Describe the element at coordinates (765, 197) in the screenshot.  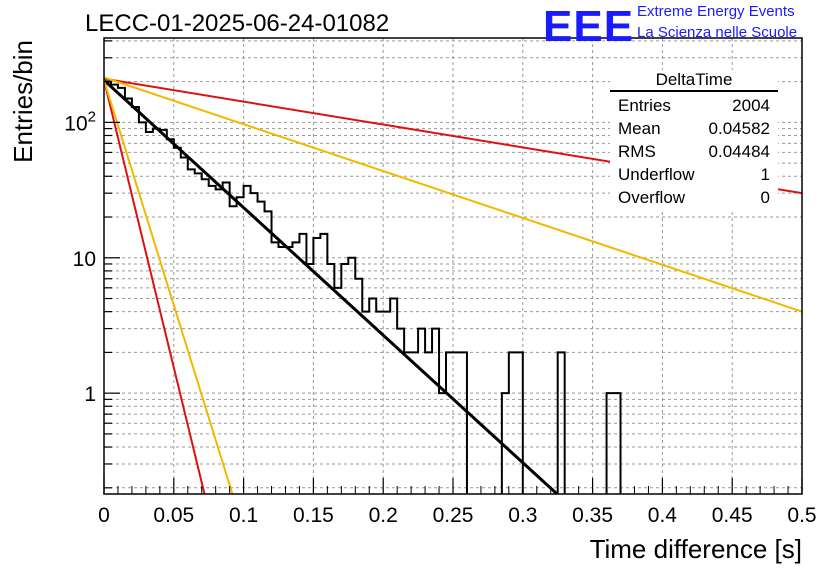
I see `stats-value: 0` at that location.